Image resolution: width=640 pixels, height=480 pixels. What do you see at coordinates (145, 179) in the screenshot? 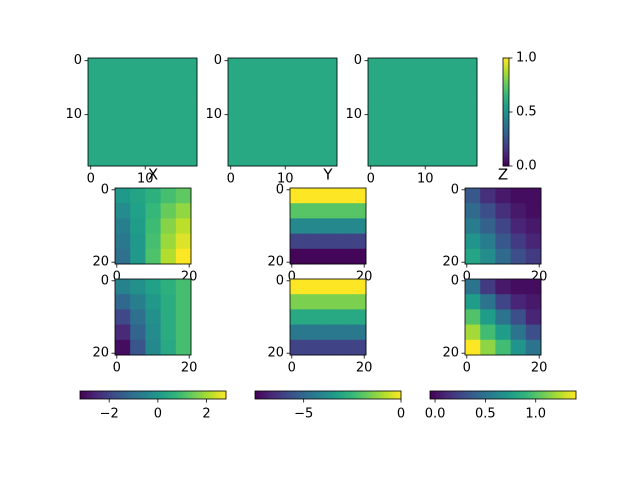
I see `x-tick-label: 10` at bounding box center [145, 179].